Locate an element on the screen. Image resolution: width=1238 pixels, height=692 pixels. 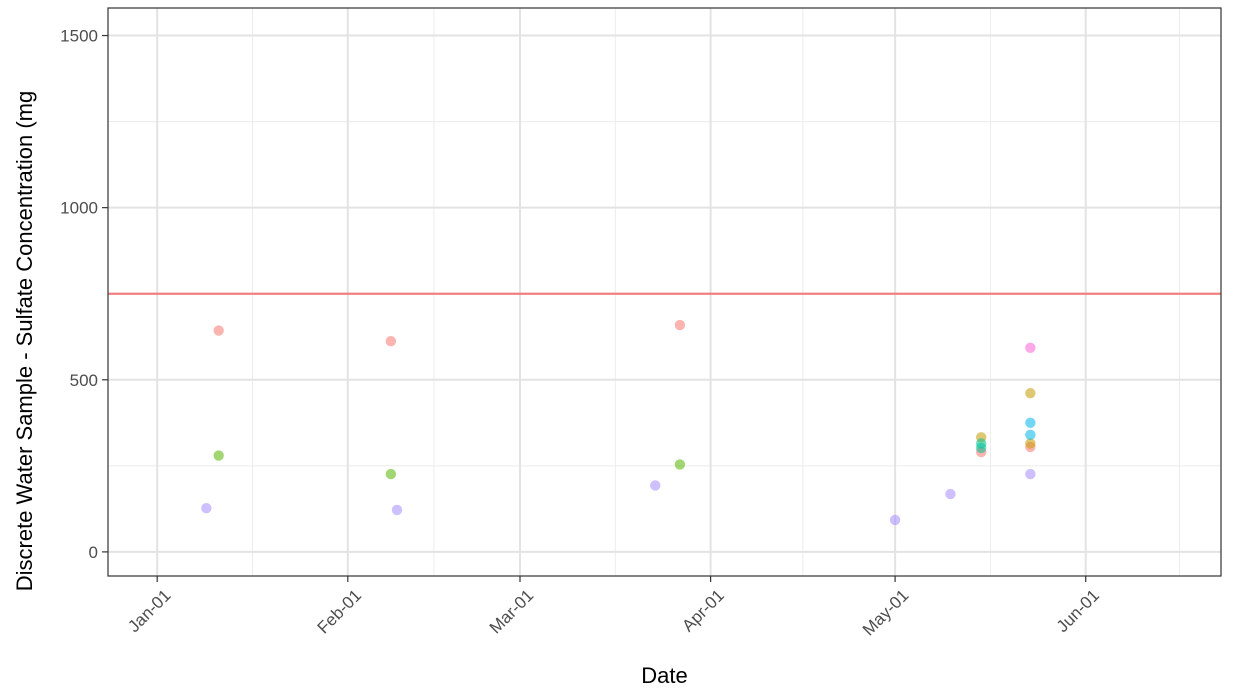
y-tick-label: 0 is located at coordinates (93, 552).